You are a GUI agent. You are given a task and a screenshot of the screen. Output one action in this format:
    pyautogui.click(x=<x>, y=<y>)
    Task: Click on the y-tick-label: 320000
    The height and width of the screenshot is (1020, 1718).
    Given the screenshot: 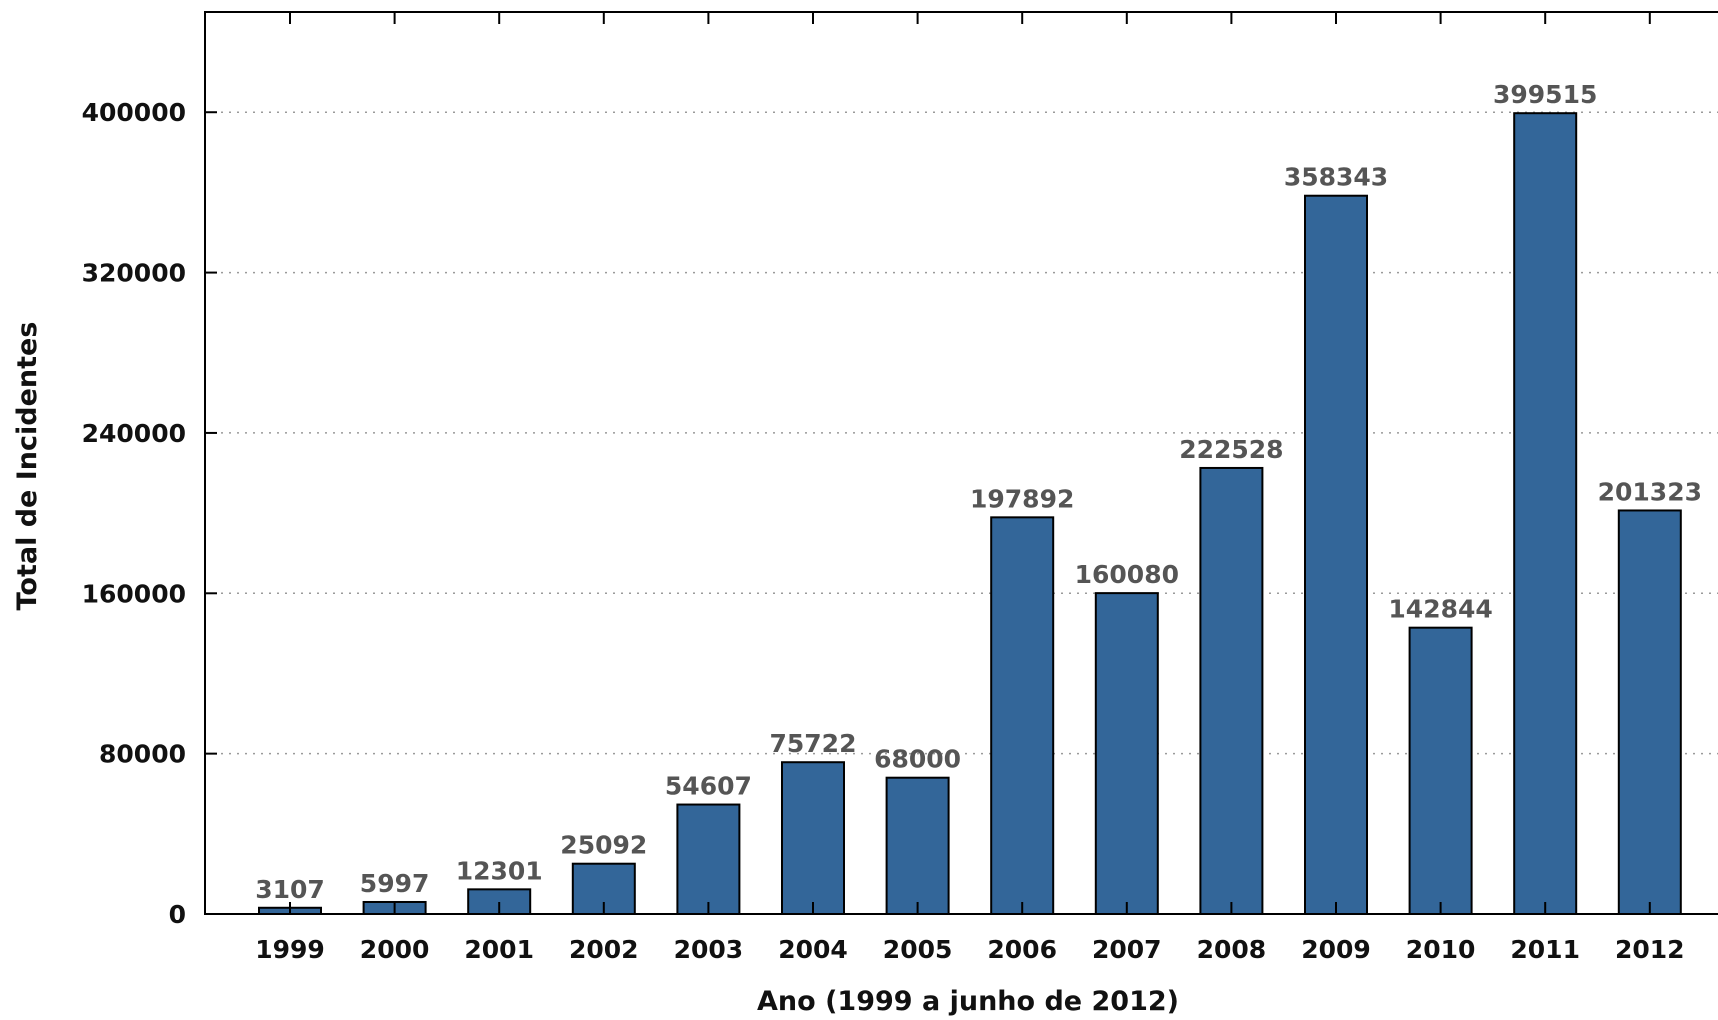 What is the action you would take?
    pyautogui.click(x=134, y=273)
    